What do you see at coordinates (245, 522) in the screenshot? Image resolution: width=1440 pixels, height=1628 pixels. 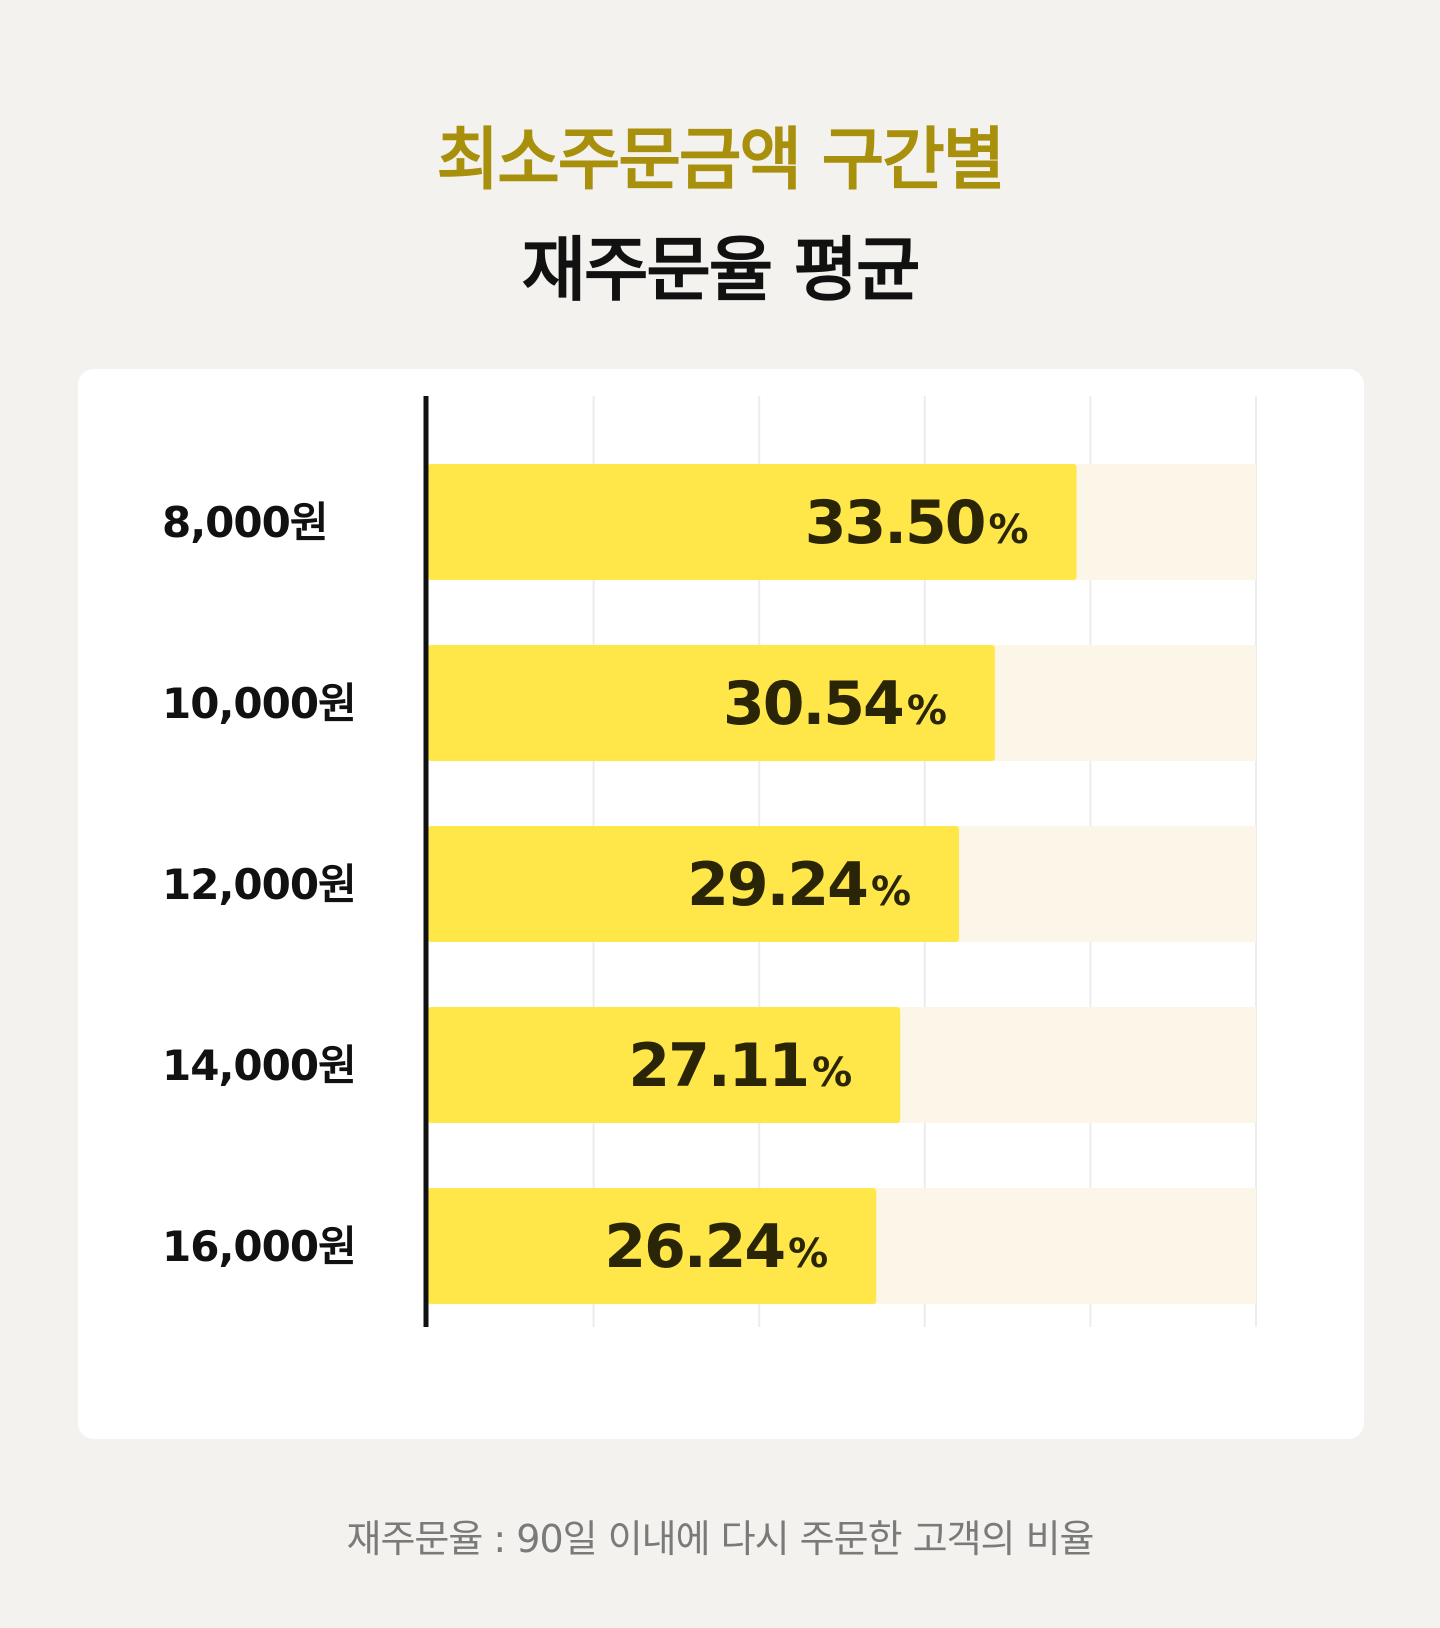 I see `category-label: 8,000원` at bounding box center [245, 522].